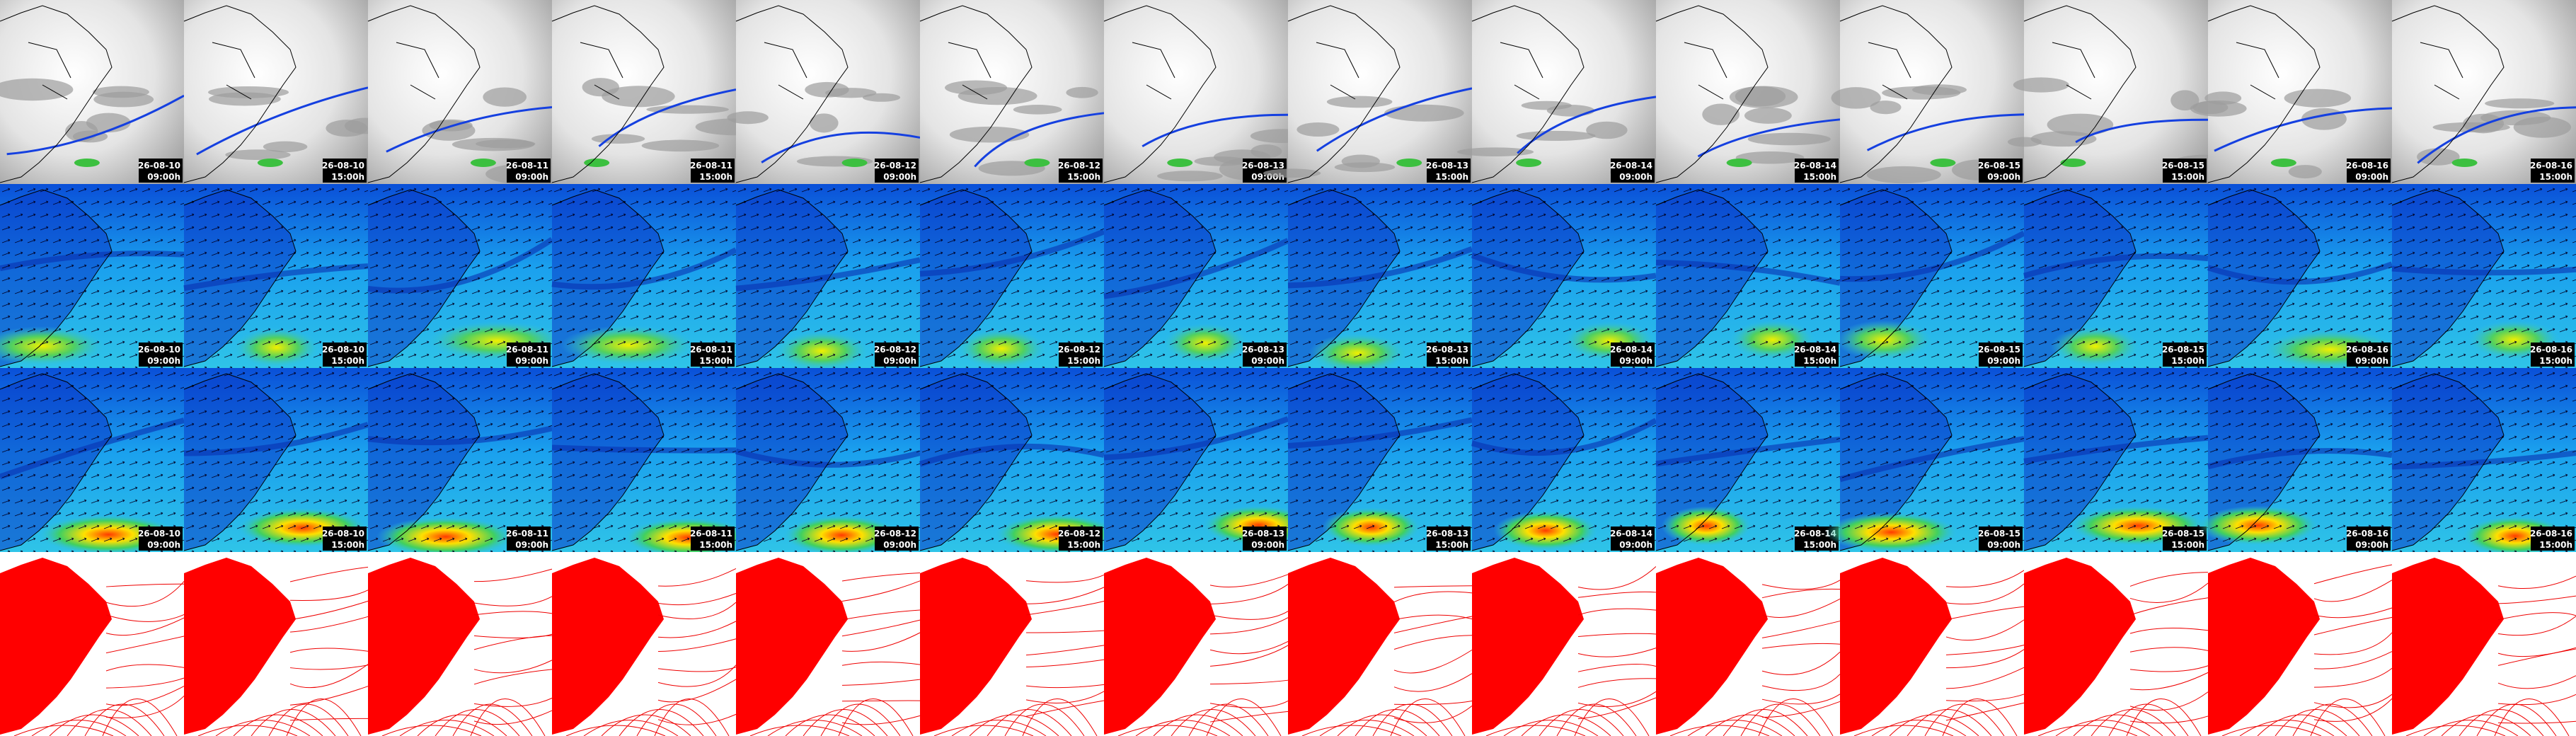 The image size is (2576, 736). Describe the element at coordinates (1999, 534) in the screenshot. I see `timestamp-date: 26-08-15` at that location.